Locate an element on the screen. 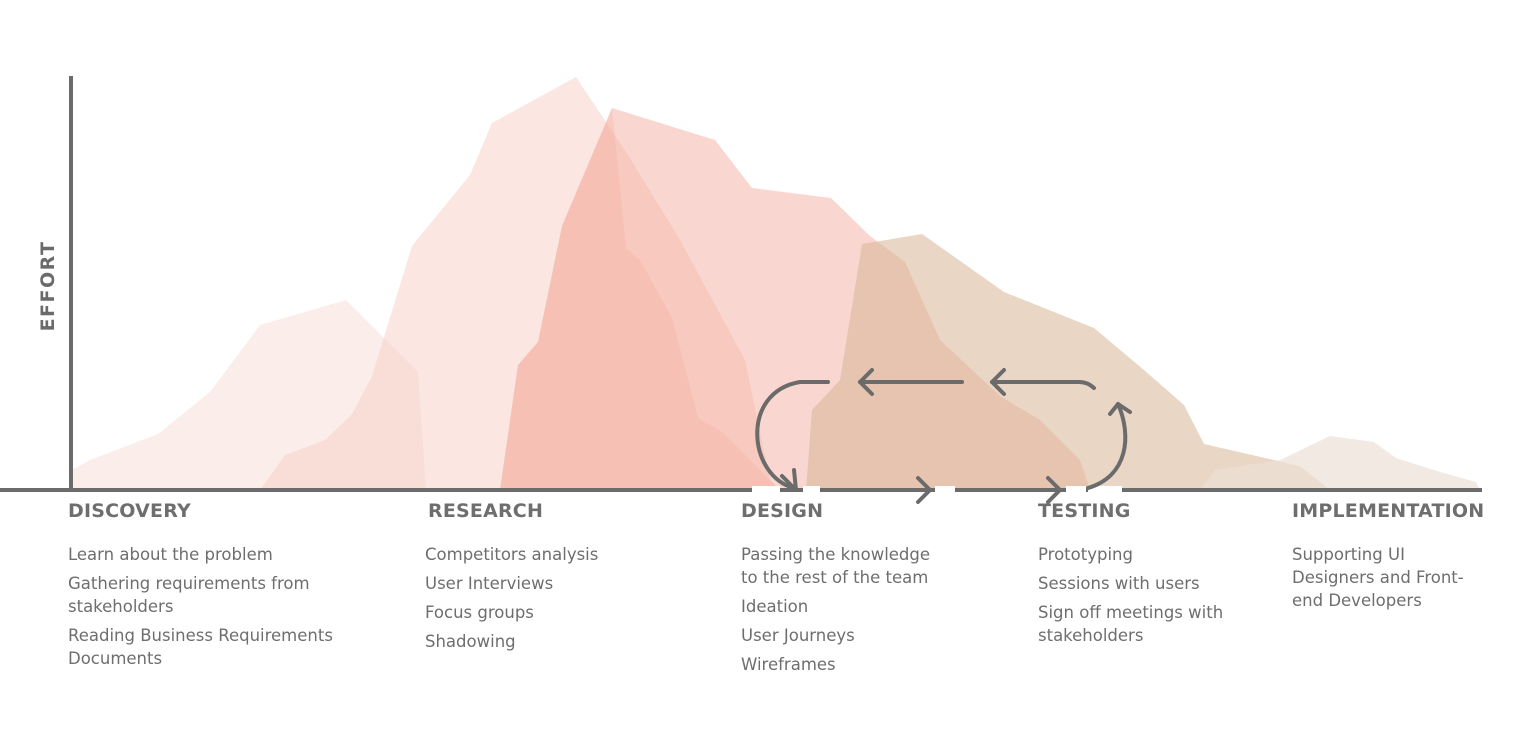 This screenshot has width=1526, height=754. phase-title: DESIGN is located at coordinates (782, 511).